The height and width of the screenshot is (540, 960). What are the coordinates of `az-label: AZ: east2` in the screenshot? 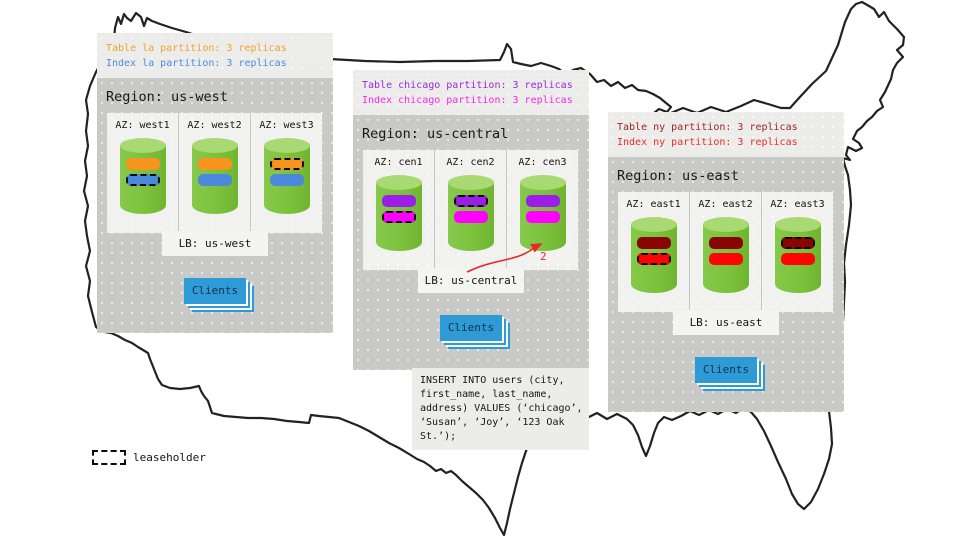 It's located at (725, 204).